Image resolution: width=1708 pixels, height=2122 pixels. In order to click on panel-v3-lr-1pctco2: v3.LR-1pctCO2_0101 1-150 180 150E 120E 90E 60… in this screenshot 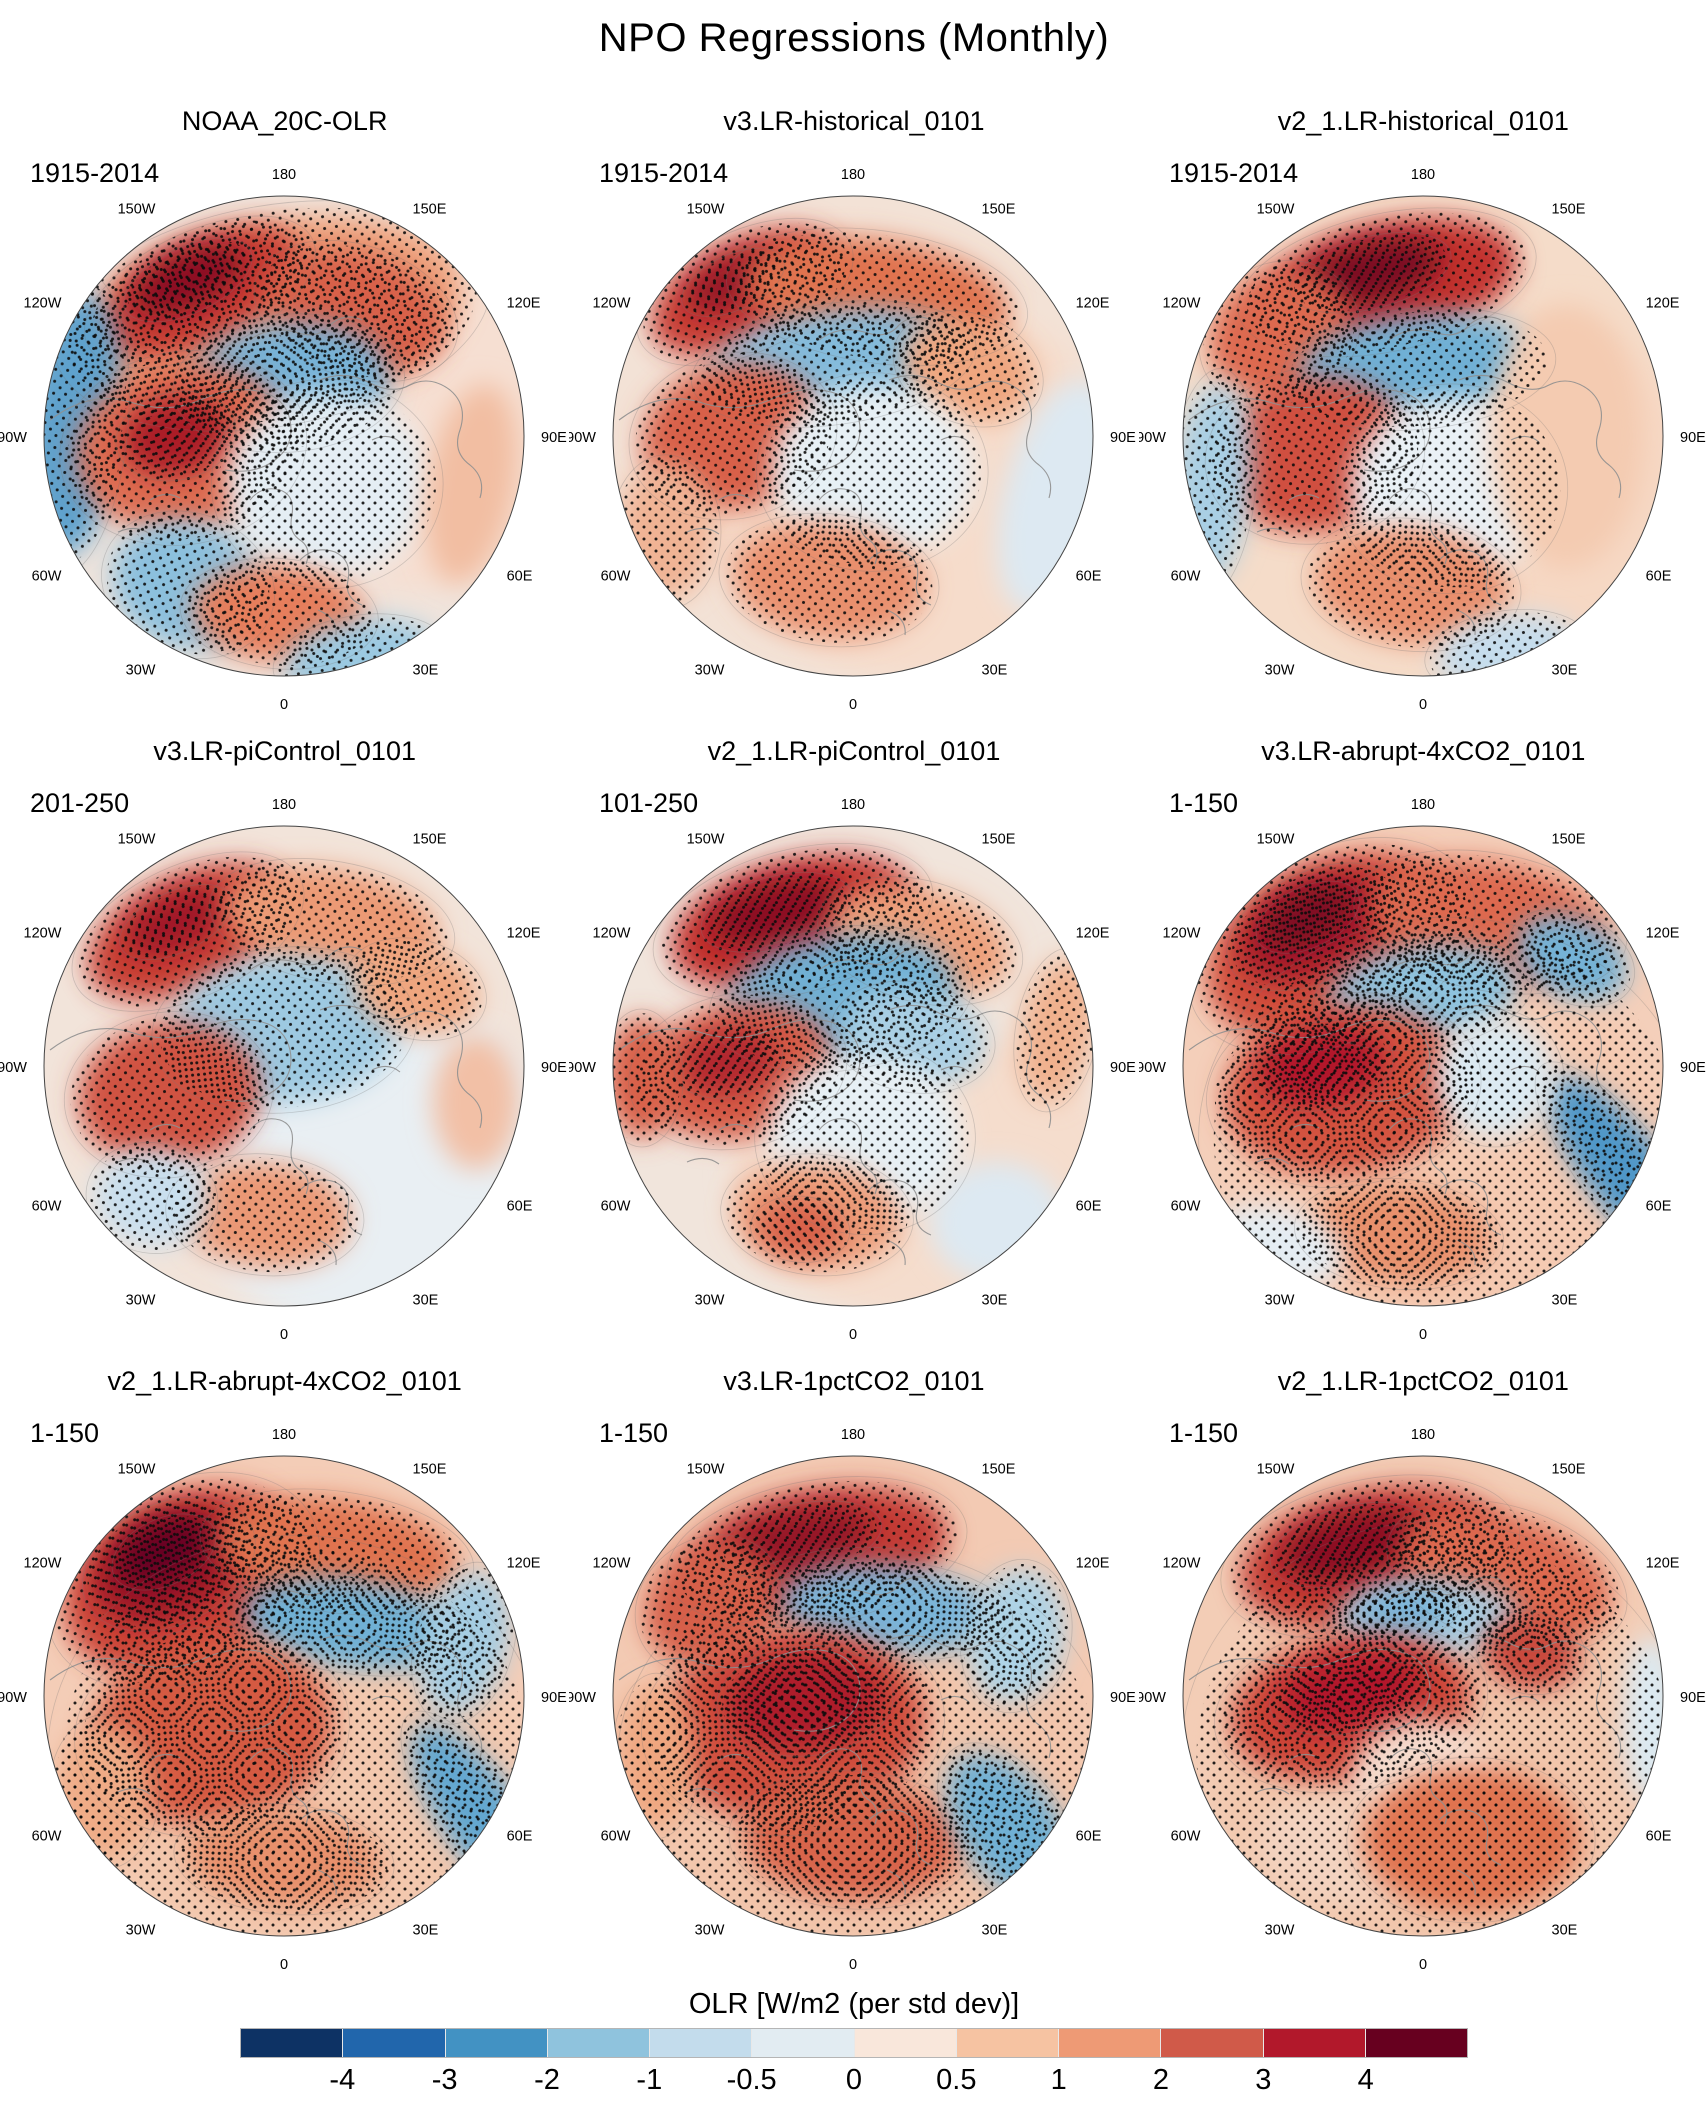, I will do `click(852, 1671)`.